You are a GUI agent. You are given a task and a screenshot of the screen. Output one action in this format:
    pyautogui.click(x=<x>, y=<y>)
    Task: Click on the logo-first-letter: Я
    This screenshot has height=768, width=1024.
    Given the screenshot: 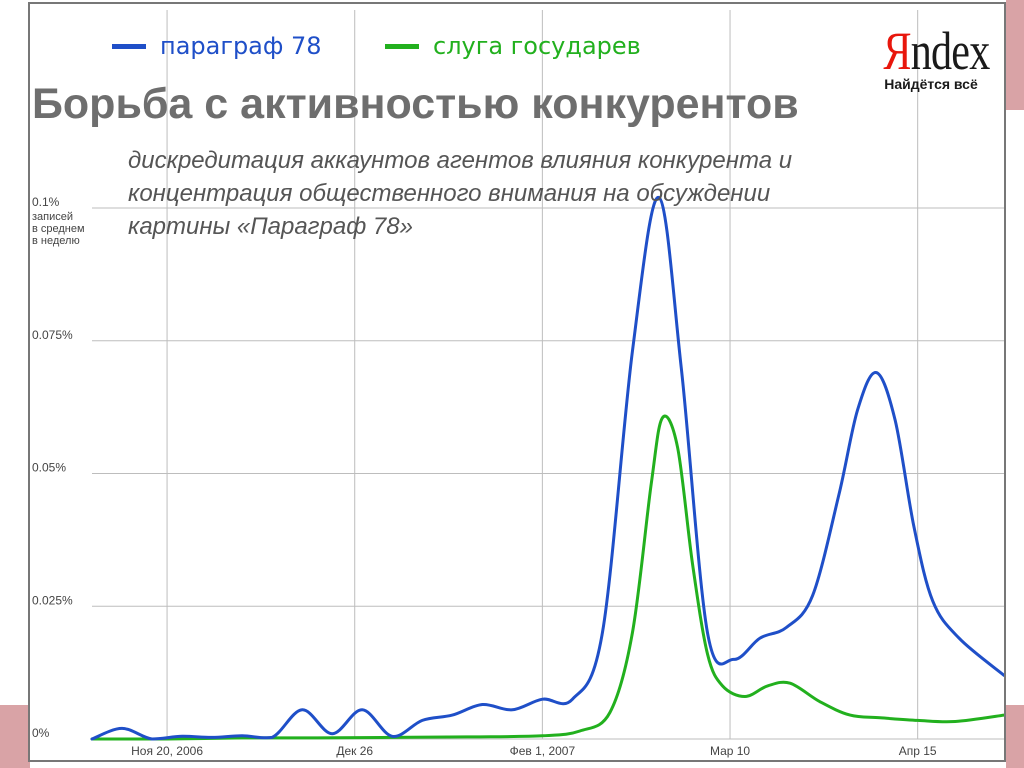 What is the action you would take?
    pyautogui.click(x=897, y=51)
    